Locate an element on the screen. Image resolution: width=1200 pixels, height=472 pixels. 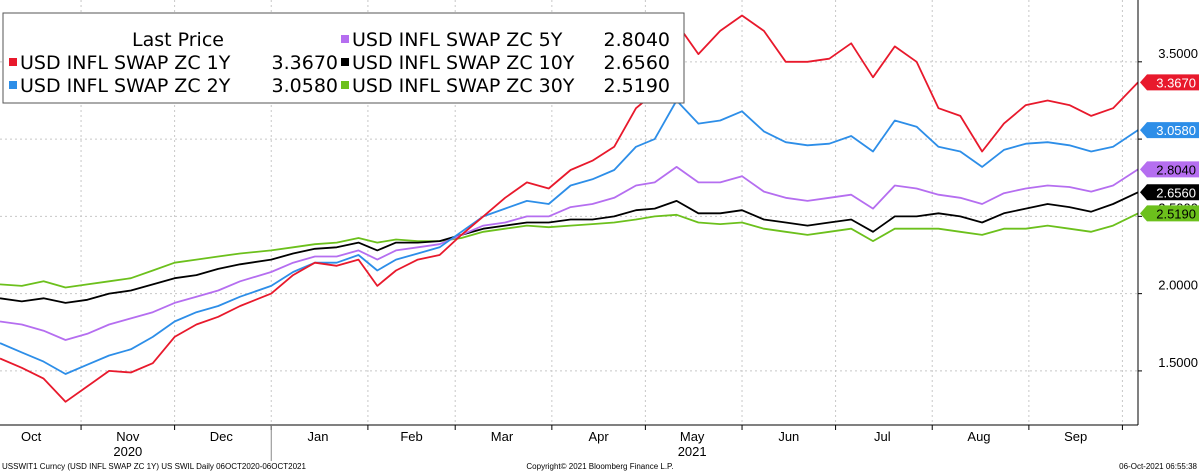
legend-series-name: USD INFL SWAP ZC 2Y is located at coordinates (125, 86).